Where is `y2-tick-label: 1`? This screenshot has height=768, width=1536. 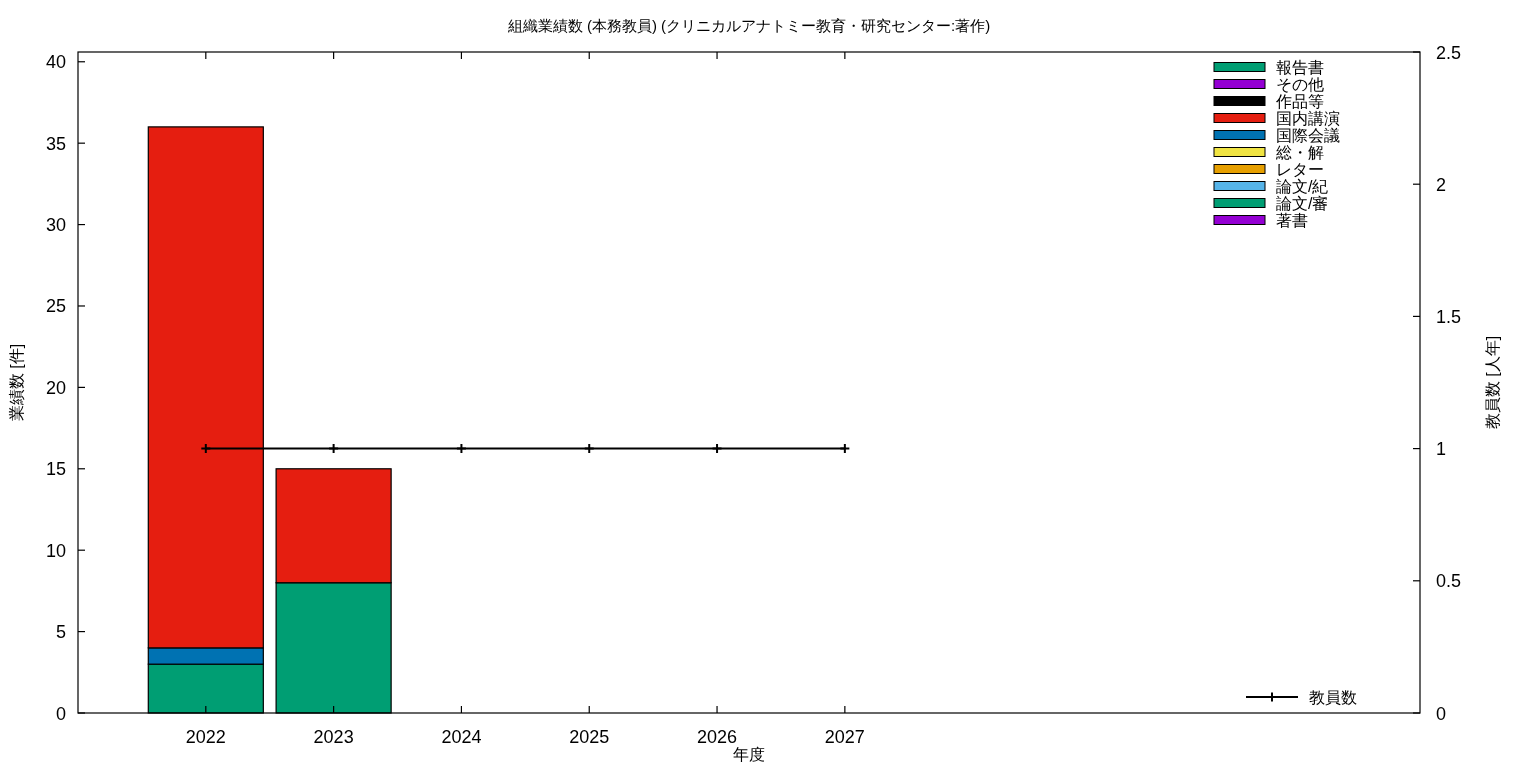 y2-tick-label: 1 is located at coordinates (1441, 449).